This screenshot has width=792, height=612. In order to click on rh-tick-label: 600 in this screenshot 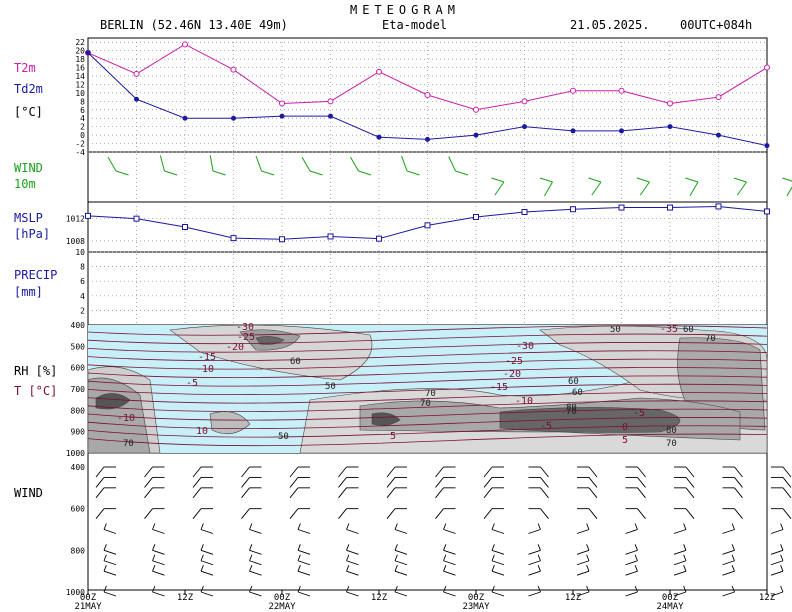, I will do `click(78, 368)`.